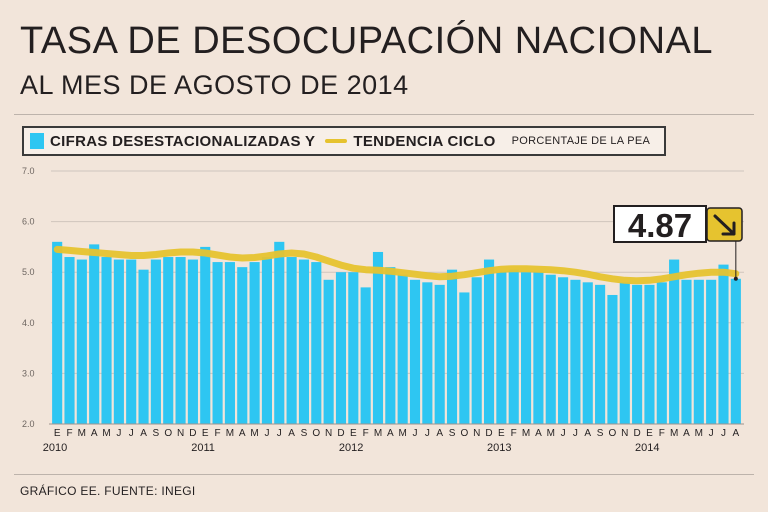 The height and width of the screenshot is (512, 768). I want to click on y-tick-label: 2.0, so click(28, 424).